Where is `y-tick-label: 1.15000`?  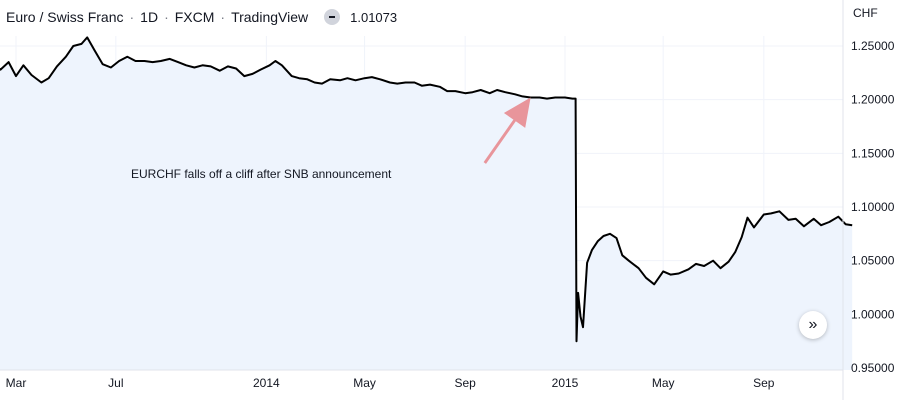 y-tick-label: 1.15000 is located at coordinates (873, 153).